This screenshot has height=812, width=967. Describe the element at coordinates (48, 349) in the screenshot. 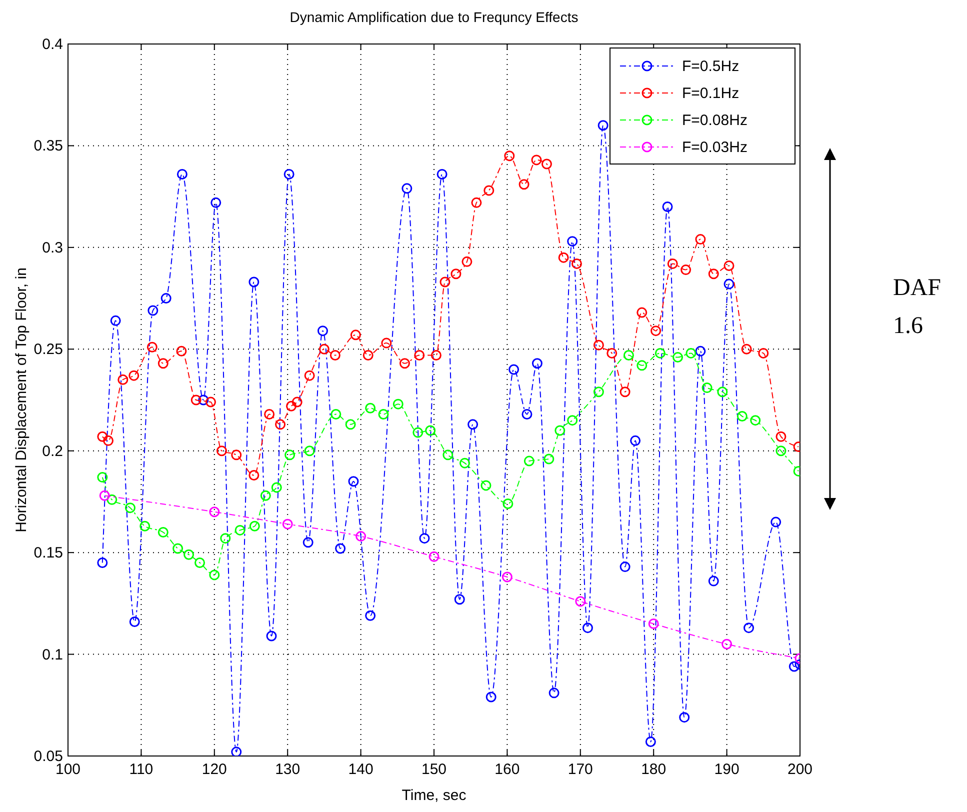

I see `y-tick-label: 0.25` at that location.